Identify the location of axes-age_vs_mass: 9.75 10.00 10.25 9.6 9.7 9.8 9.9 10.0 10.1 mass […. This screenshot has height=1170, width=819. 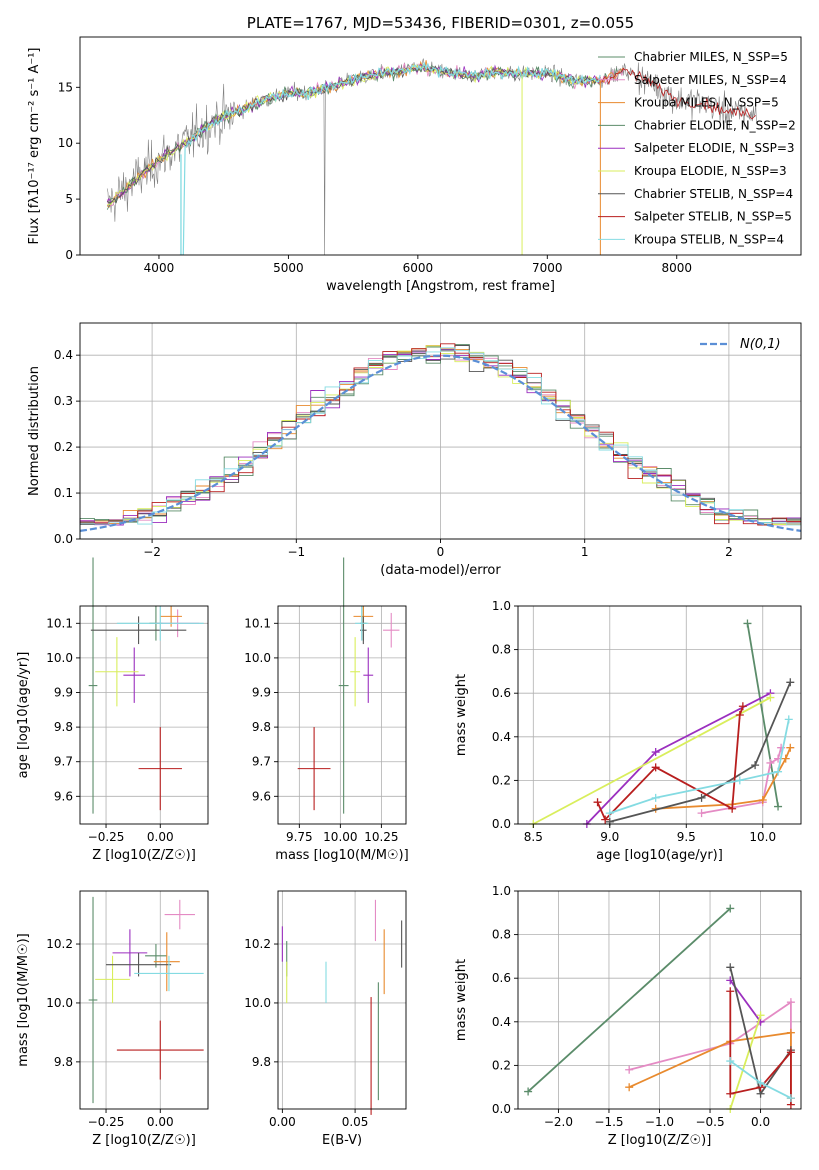
(326, 734).